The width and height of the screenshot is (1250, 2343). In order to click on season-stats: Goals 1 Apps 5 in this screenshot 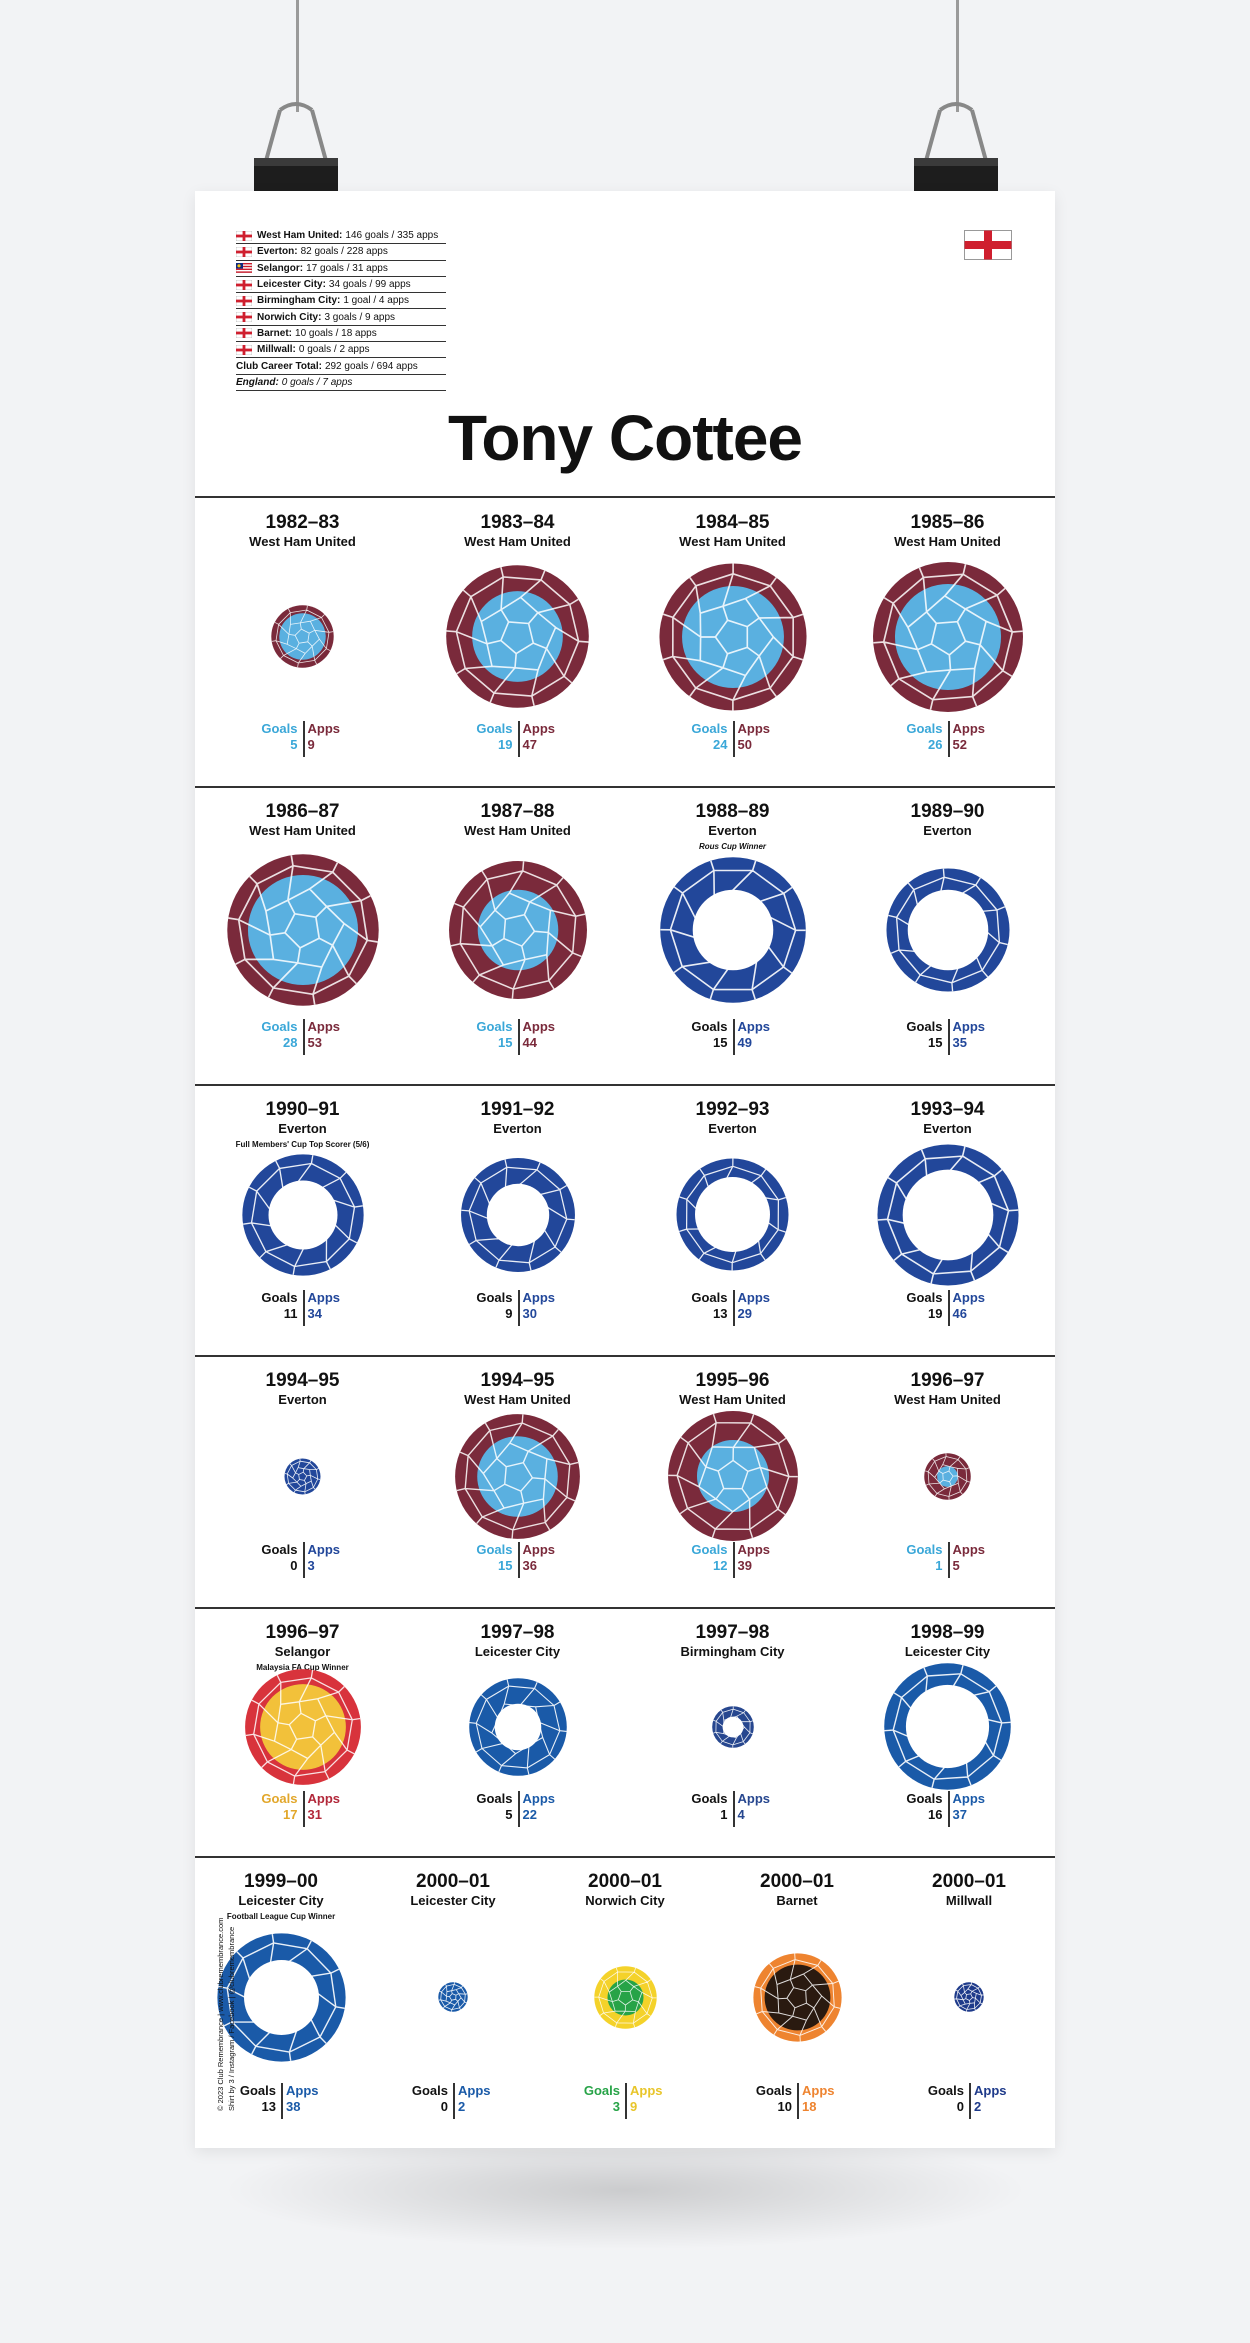, I will do `click(947, 1560)`.